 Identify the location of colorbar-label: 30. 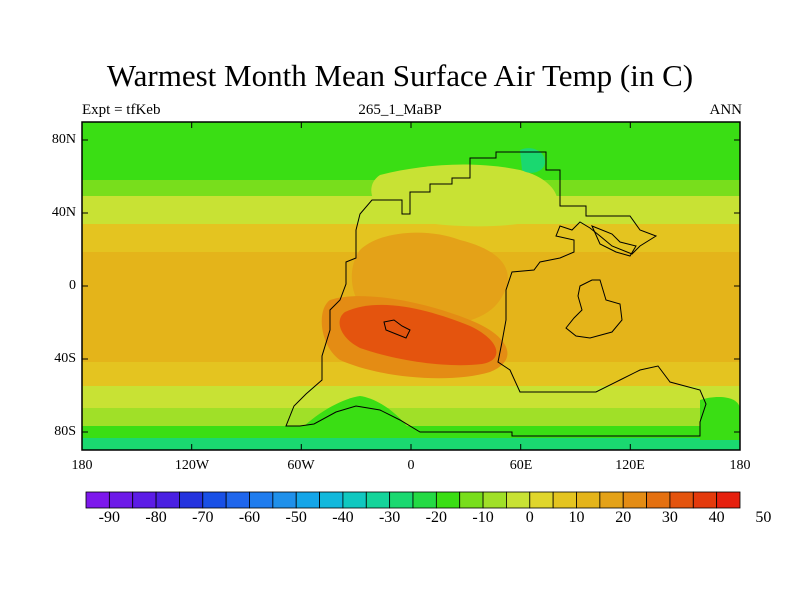
(669, 517).